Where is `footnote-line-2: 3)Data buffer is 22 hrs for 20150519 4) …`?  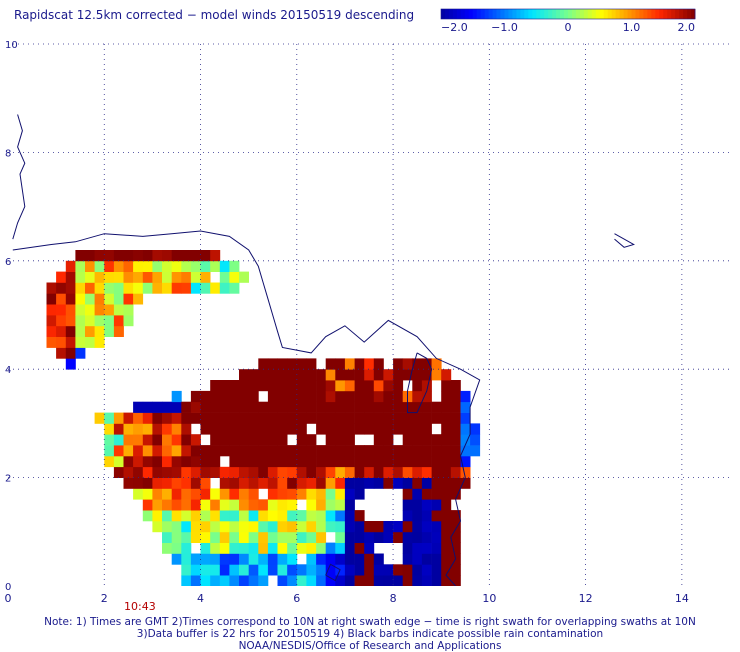
footnote-line-2: 3)Data buffer is 22 hrs for 20150519 4) … is located at coordinates (370, 634).